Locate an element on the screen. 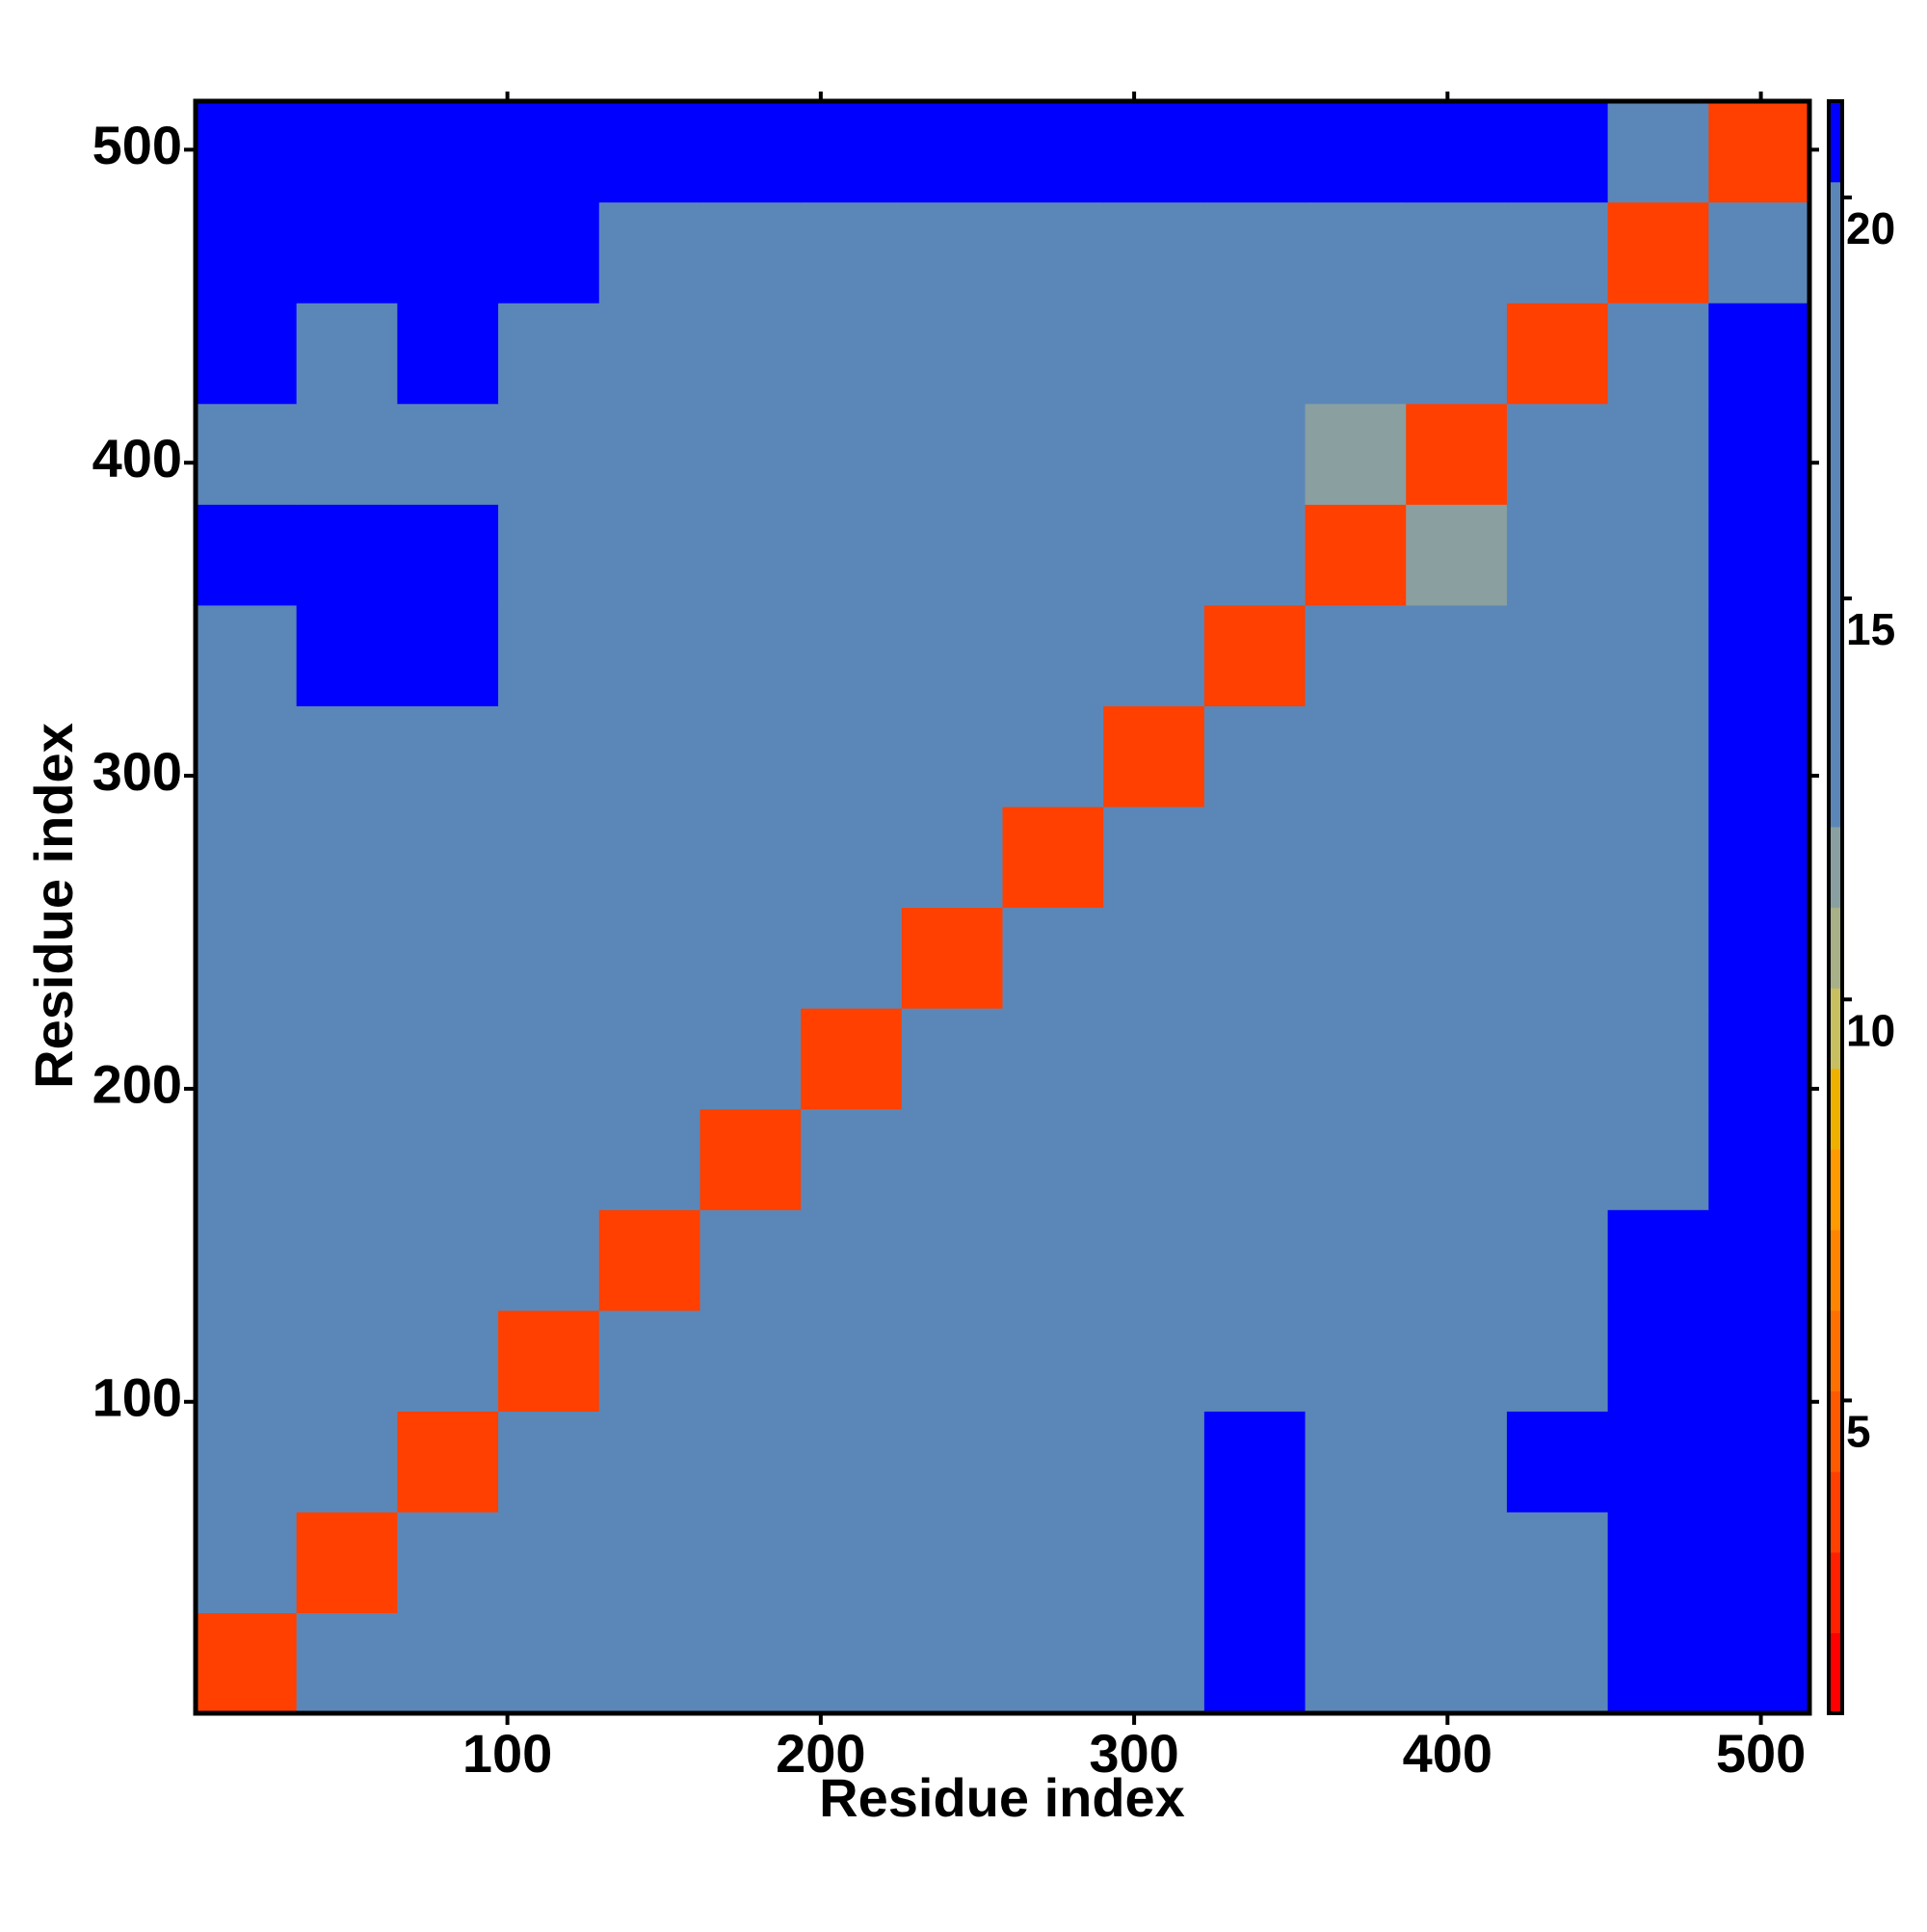  colorbar-tick-label: 10 is located at coordinates (1871, 1030).